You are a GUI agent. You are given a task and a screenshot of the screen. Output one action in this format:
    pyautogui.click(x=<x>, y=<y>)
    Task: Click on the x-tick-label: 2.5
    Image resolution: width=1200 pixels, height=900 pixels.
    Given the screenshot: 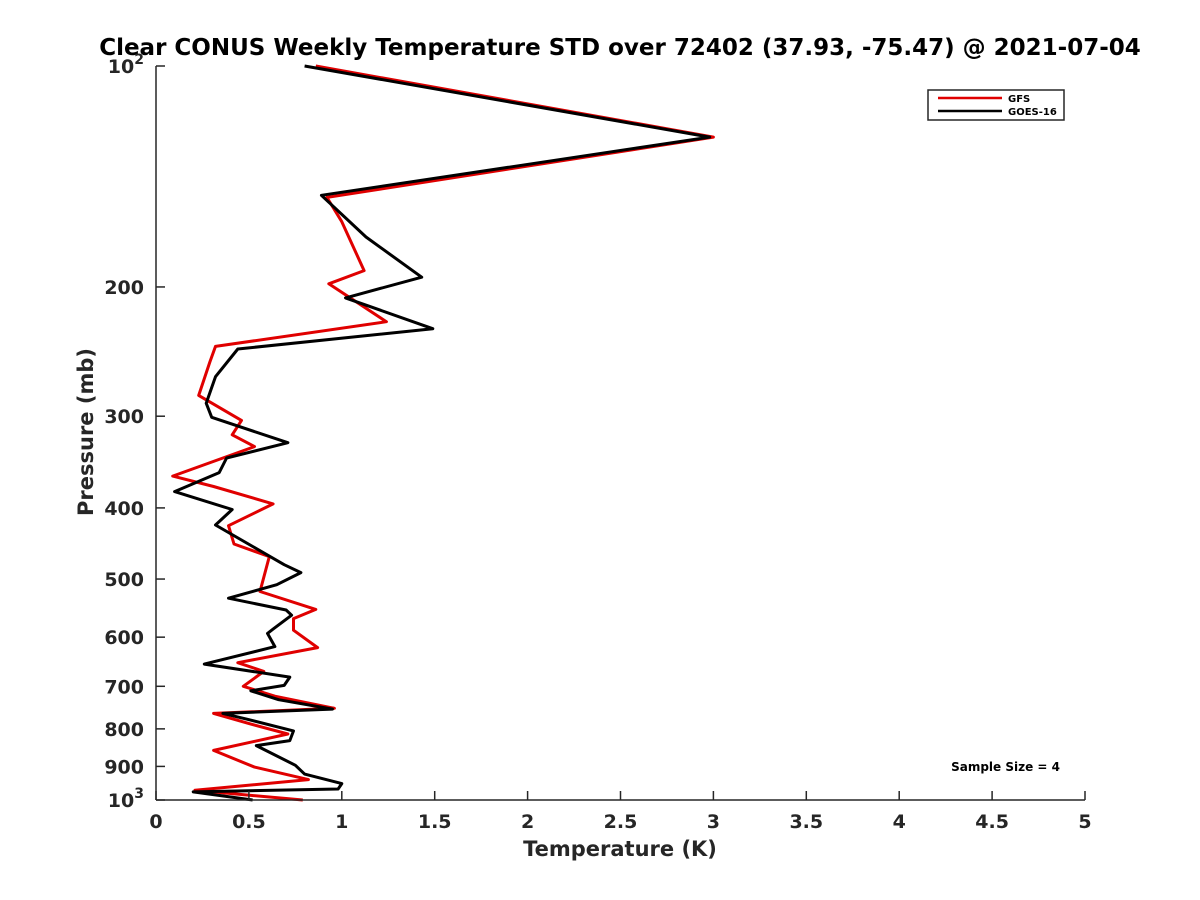 What is the action you would take?
    pyautogui.click(x=621, y=822)
    